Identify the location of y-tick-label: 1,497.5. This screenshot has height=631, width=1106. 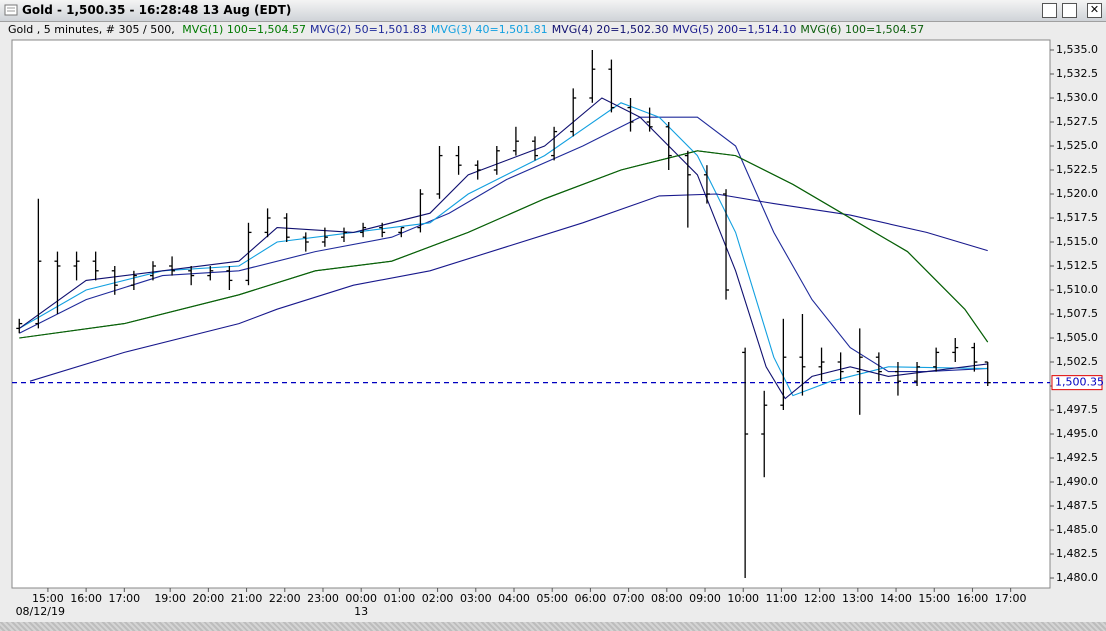
(1077, 409).